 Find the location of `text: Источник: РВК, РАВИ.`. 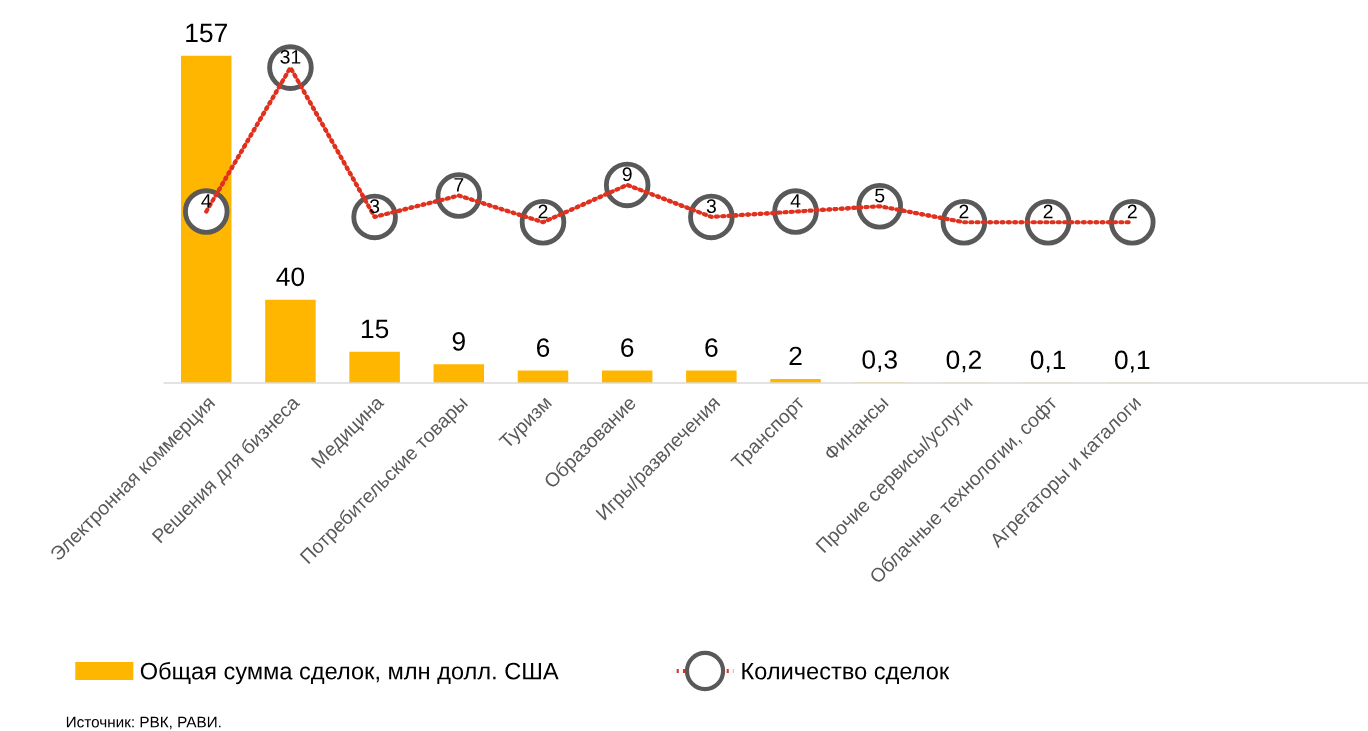

text: Источник: РВК, РАВИ. is located at coordinates (143, 723).